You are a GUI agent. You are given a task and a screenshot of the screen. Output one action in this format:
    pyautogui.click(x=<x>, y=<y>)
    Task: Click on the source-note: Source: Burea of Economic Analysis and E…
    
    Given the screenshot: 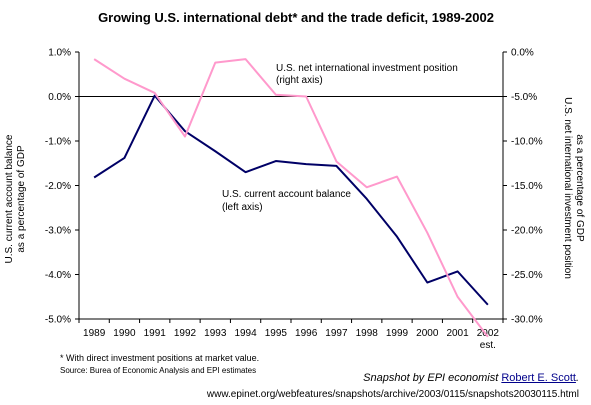 What is the action you would take?
    pyautogui.click(x=158, y=370)
    